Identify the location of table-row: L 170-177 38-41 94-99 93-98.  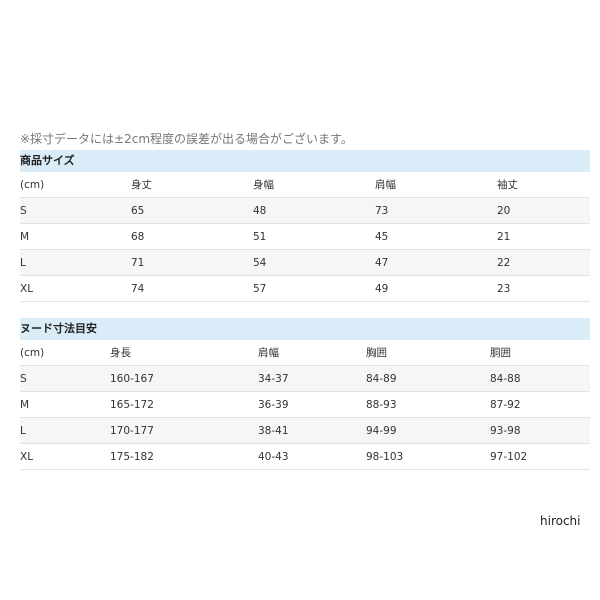
(305, 431).